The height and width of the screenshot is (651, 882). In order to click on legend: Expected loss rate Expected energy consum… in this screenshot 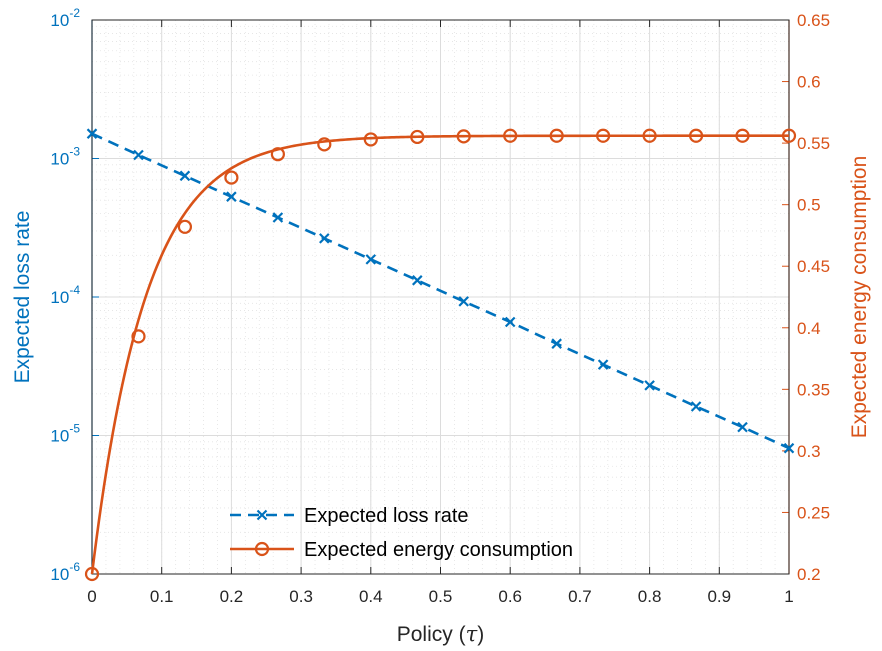, I will do `click(401, 533)`.